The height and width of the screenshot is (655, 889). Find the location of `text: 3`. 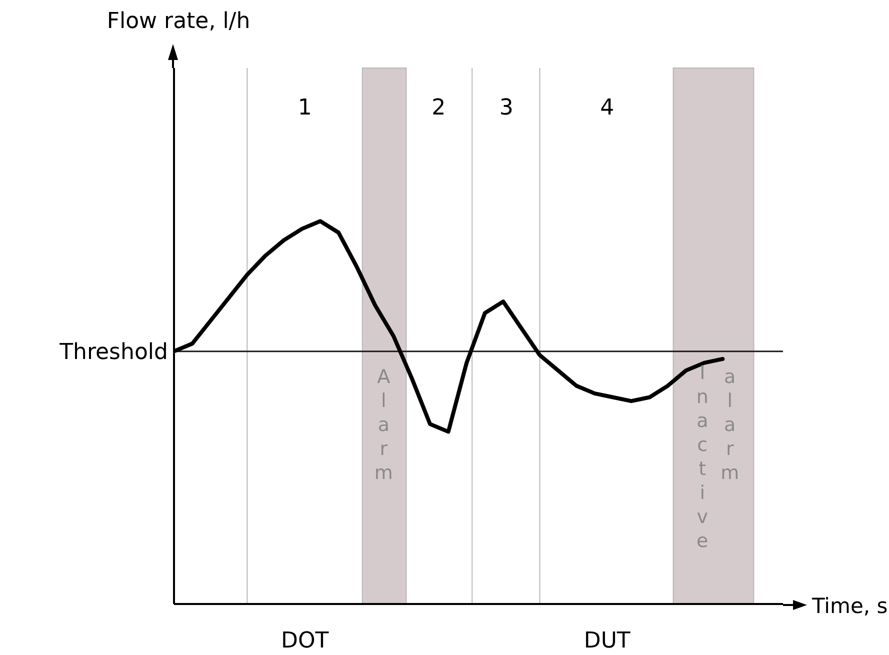

text: 3 is located at coordinates (506, 107).